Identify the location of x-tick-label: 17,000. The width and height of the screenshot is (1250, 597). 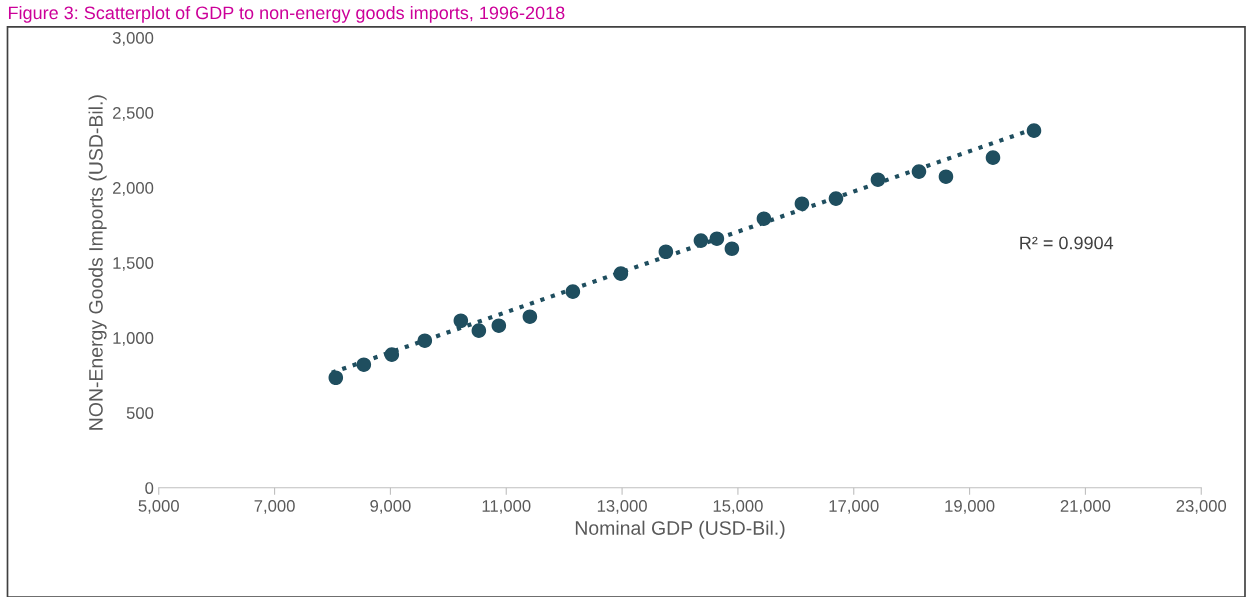
(854, 506).